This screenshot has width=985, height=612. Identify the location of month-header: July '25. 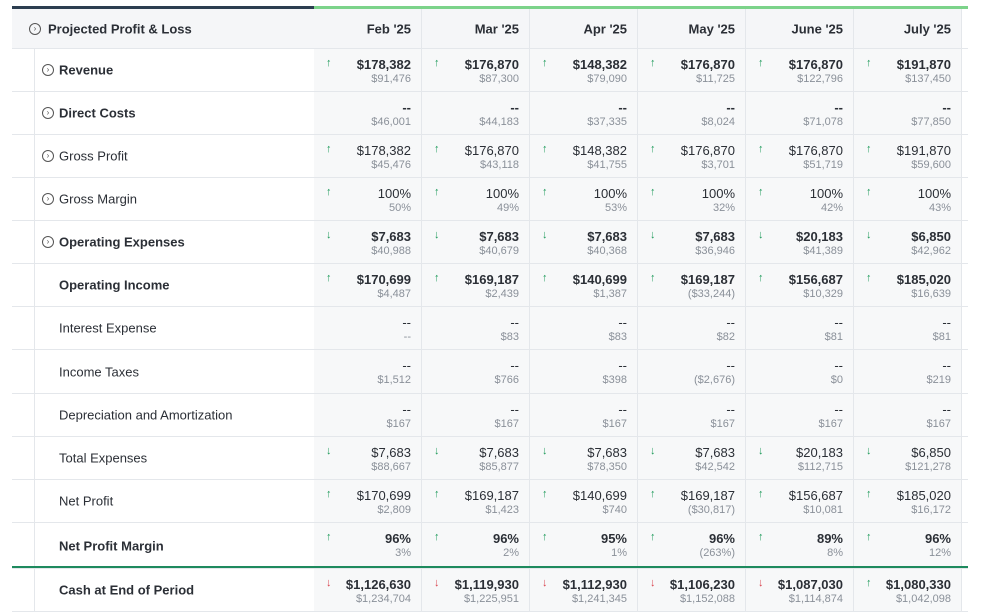
(908, 28).